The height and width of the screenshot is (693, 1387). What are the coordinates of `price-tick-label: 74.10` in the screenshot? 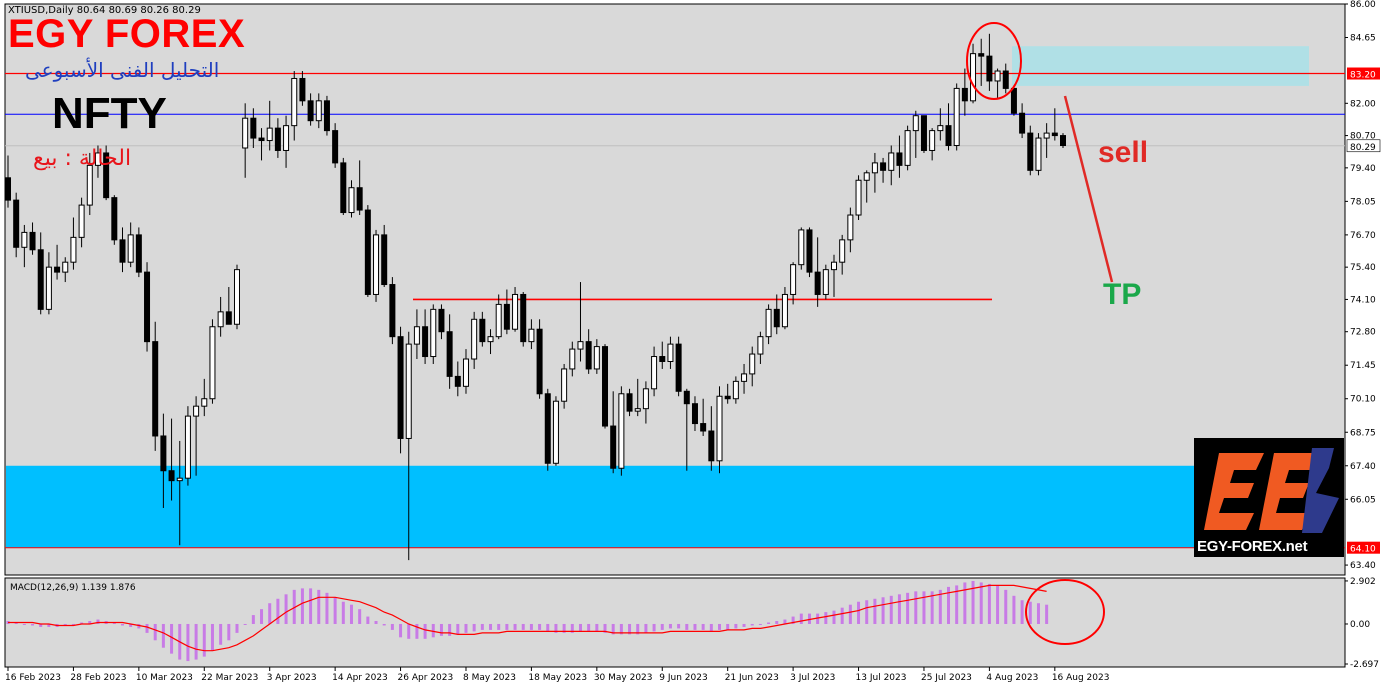 It's located at (1363, 300).